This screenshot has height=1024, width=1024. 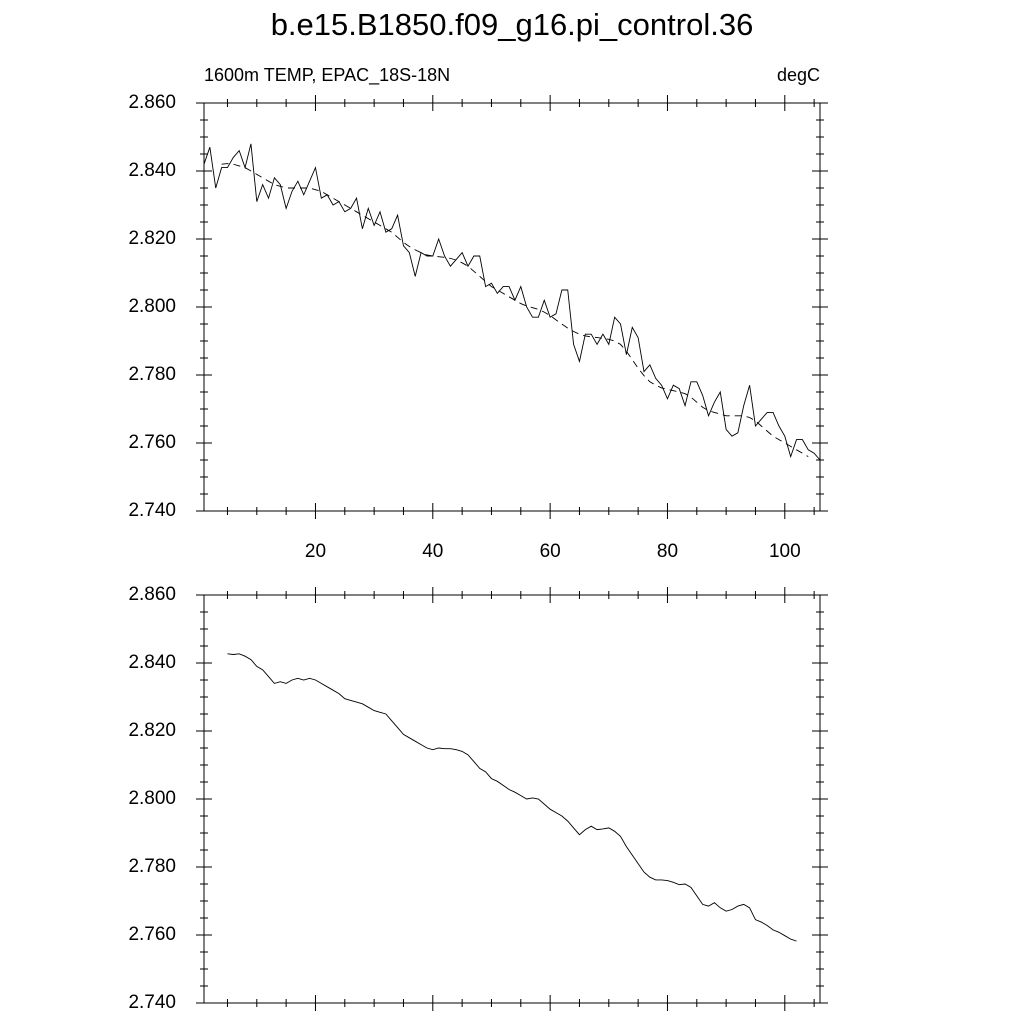 What do you see at coordinates (432, 551) in the screenshot?
I see `x-tick-label: 40` at bounding box center [432, 551].